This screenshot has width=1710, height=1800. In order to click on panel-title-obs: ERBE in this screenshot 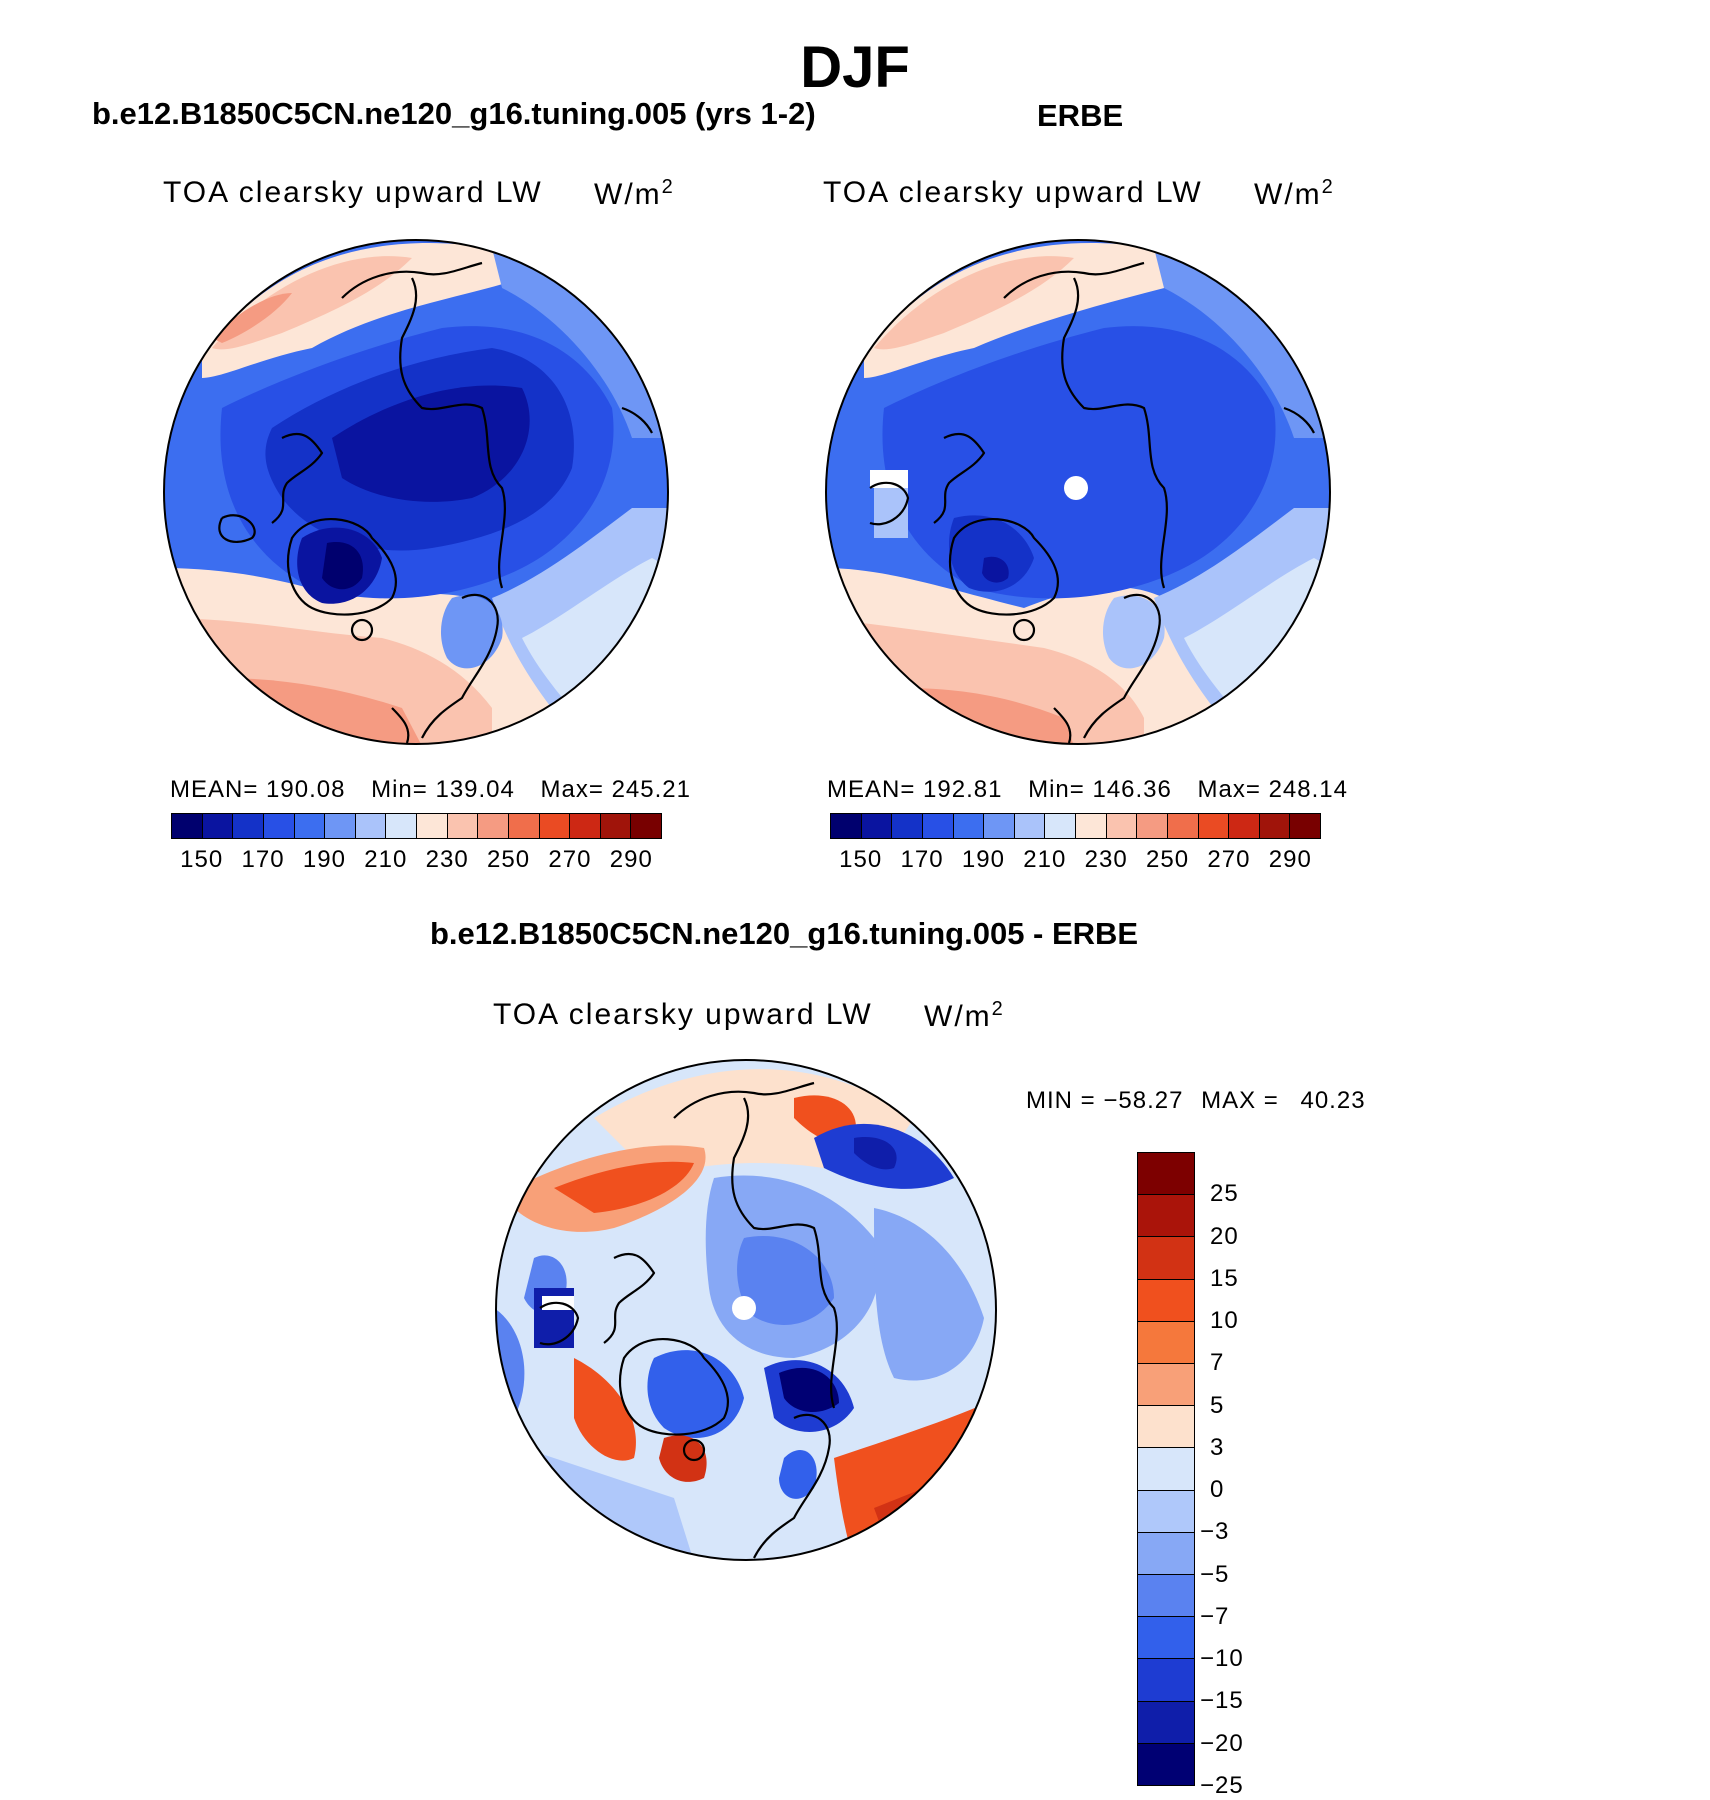, I will do `click(1080, 115)`.